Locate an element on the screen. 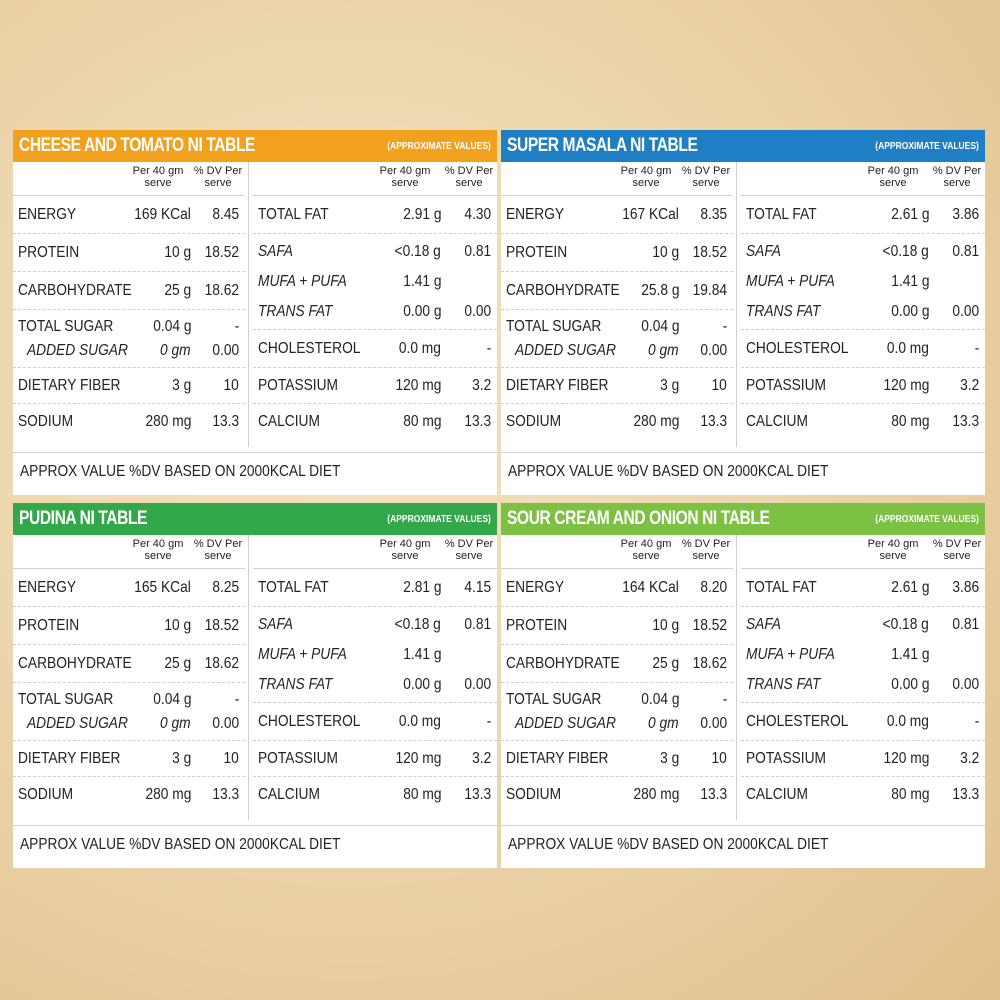 The width and height of the screenshot is (1000, 1000). nutrient-amount: 120 mg is located at coordinates (906, 758).